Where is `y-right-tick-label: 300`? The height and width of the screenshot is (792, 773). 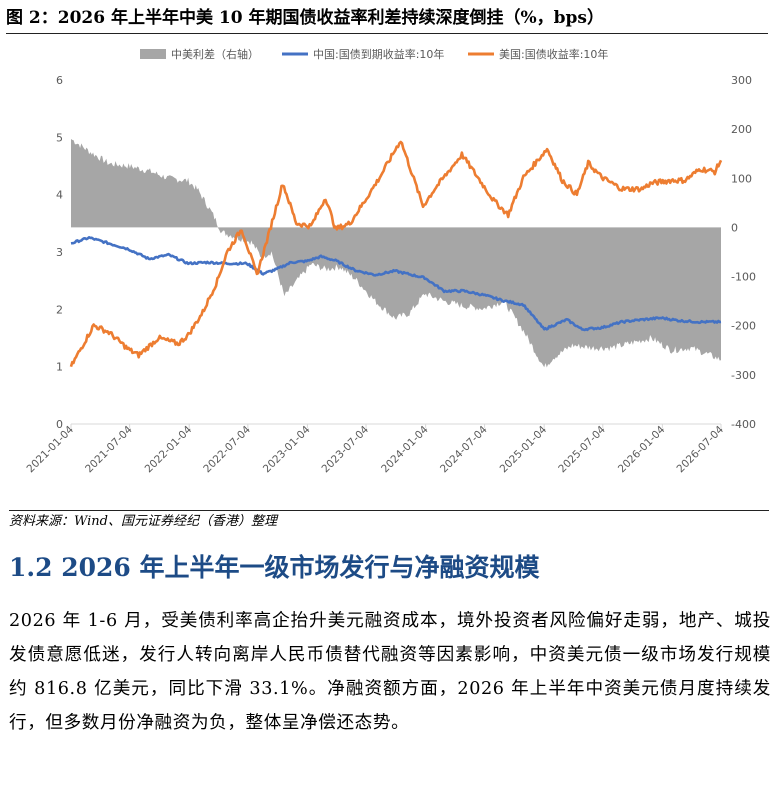 y-right-tick-label: 300 is located at coordinates (741, 80).